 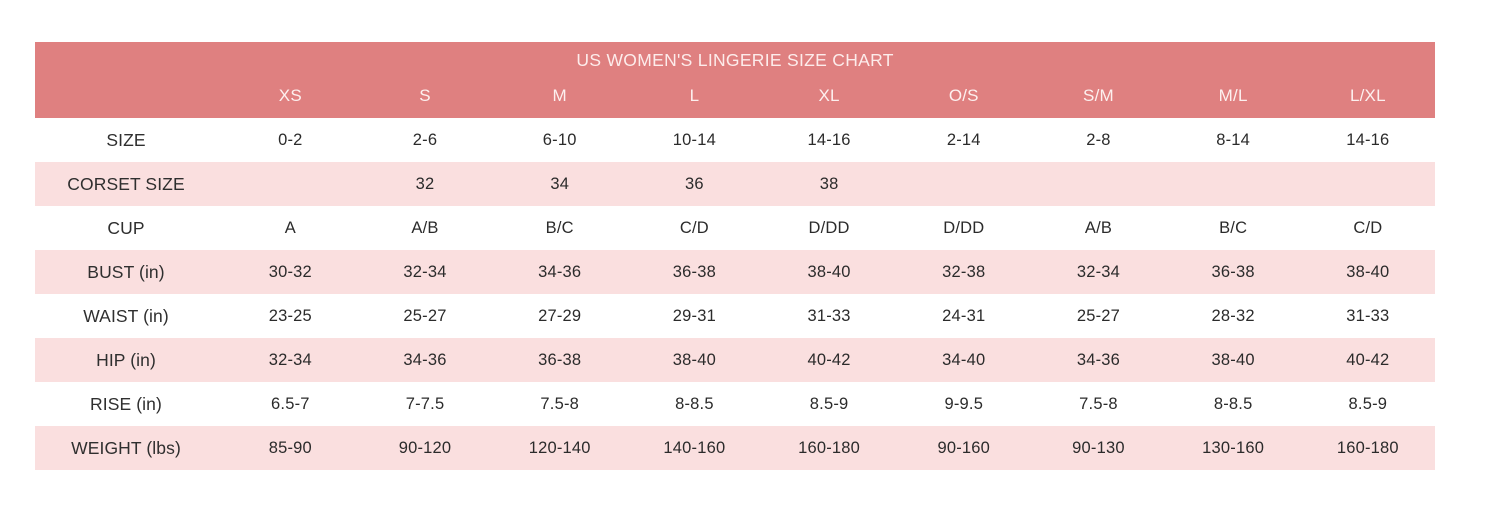 I want to click on cell-hip-os: 34-40, so click(x=964, y=359).